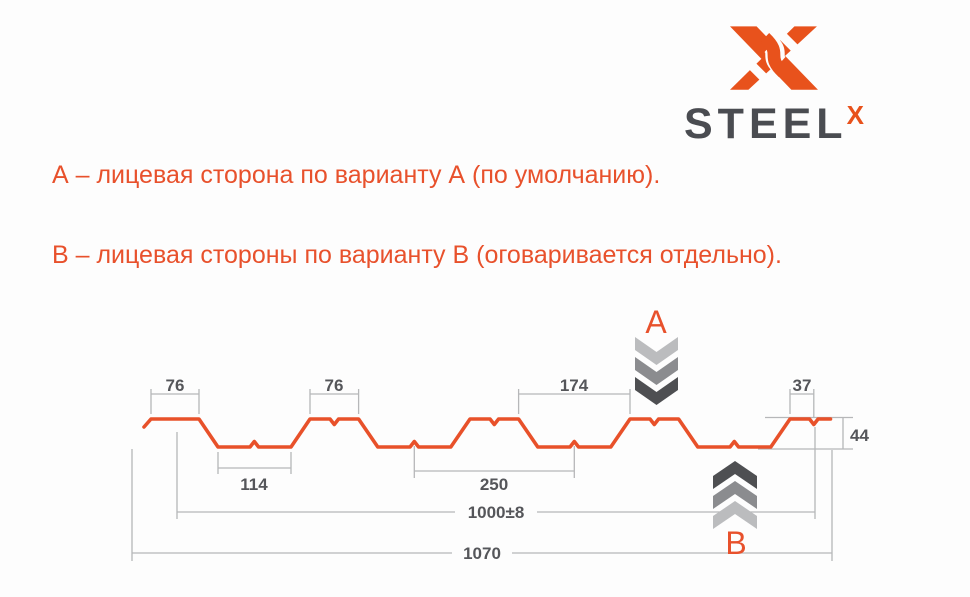 This screenshot has width=970, height=597. I want to click on dim-overall-width: 1070, so click(482, 506).